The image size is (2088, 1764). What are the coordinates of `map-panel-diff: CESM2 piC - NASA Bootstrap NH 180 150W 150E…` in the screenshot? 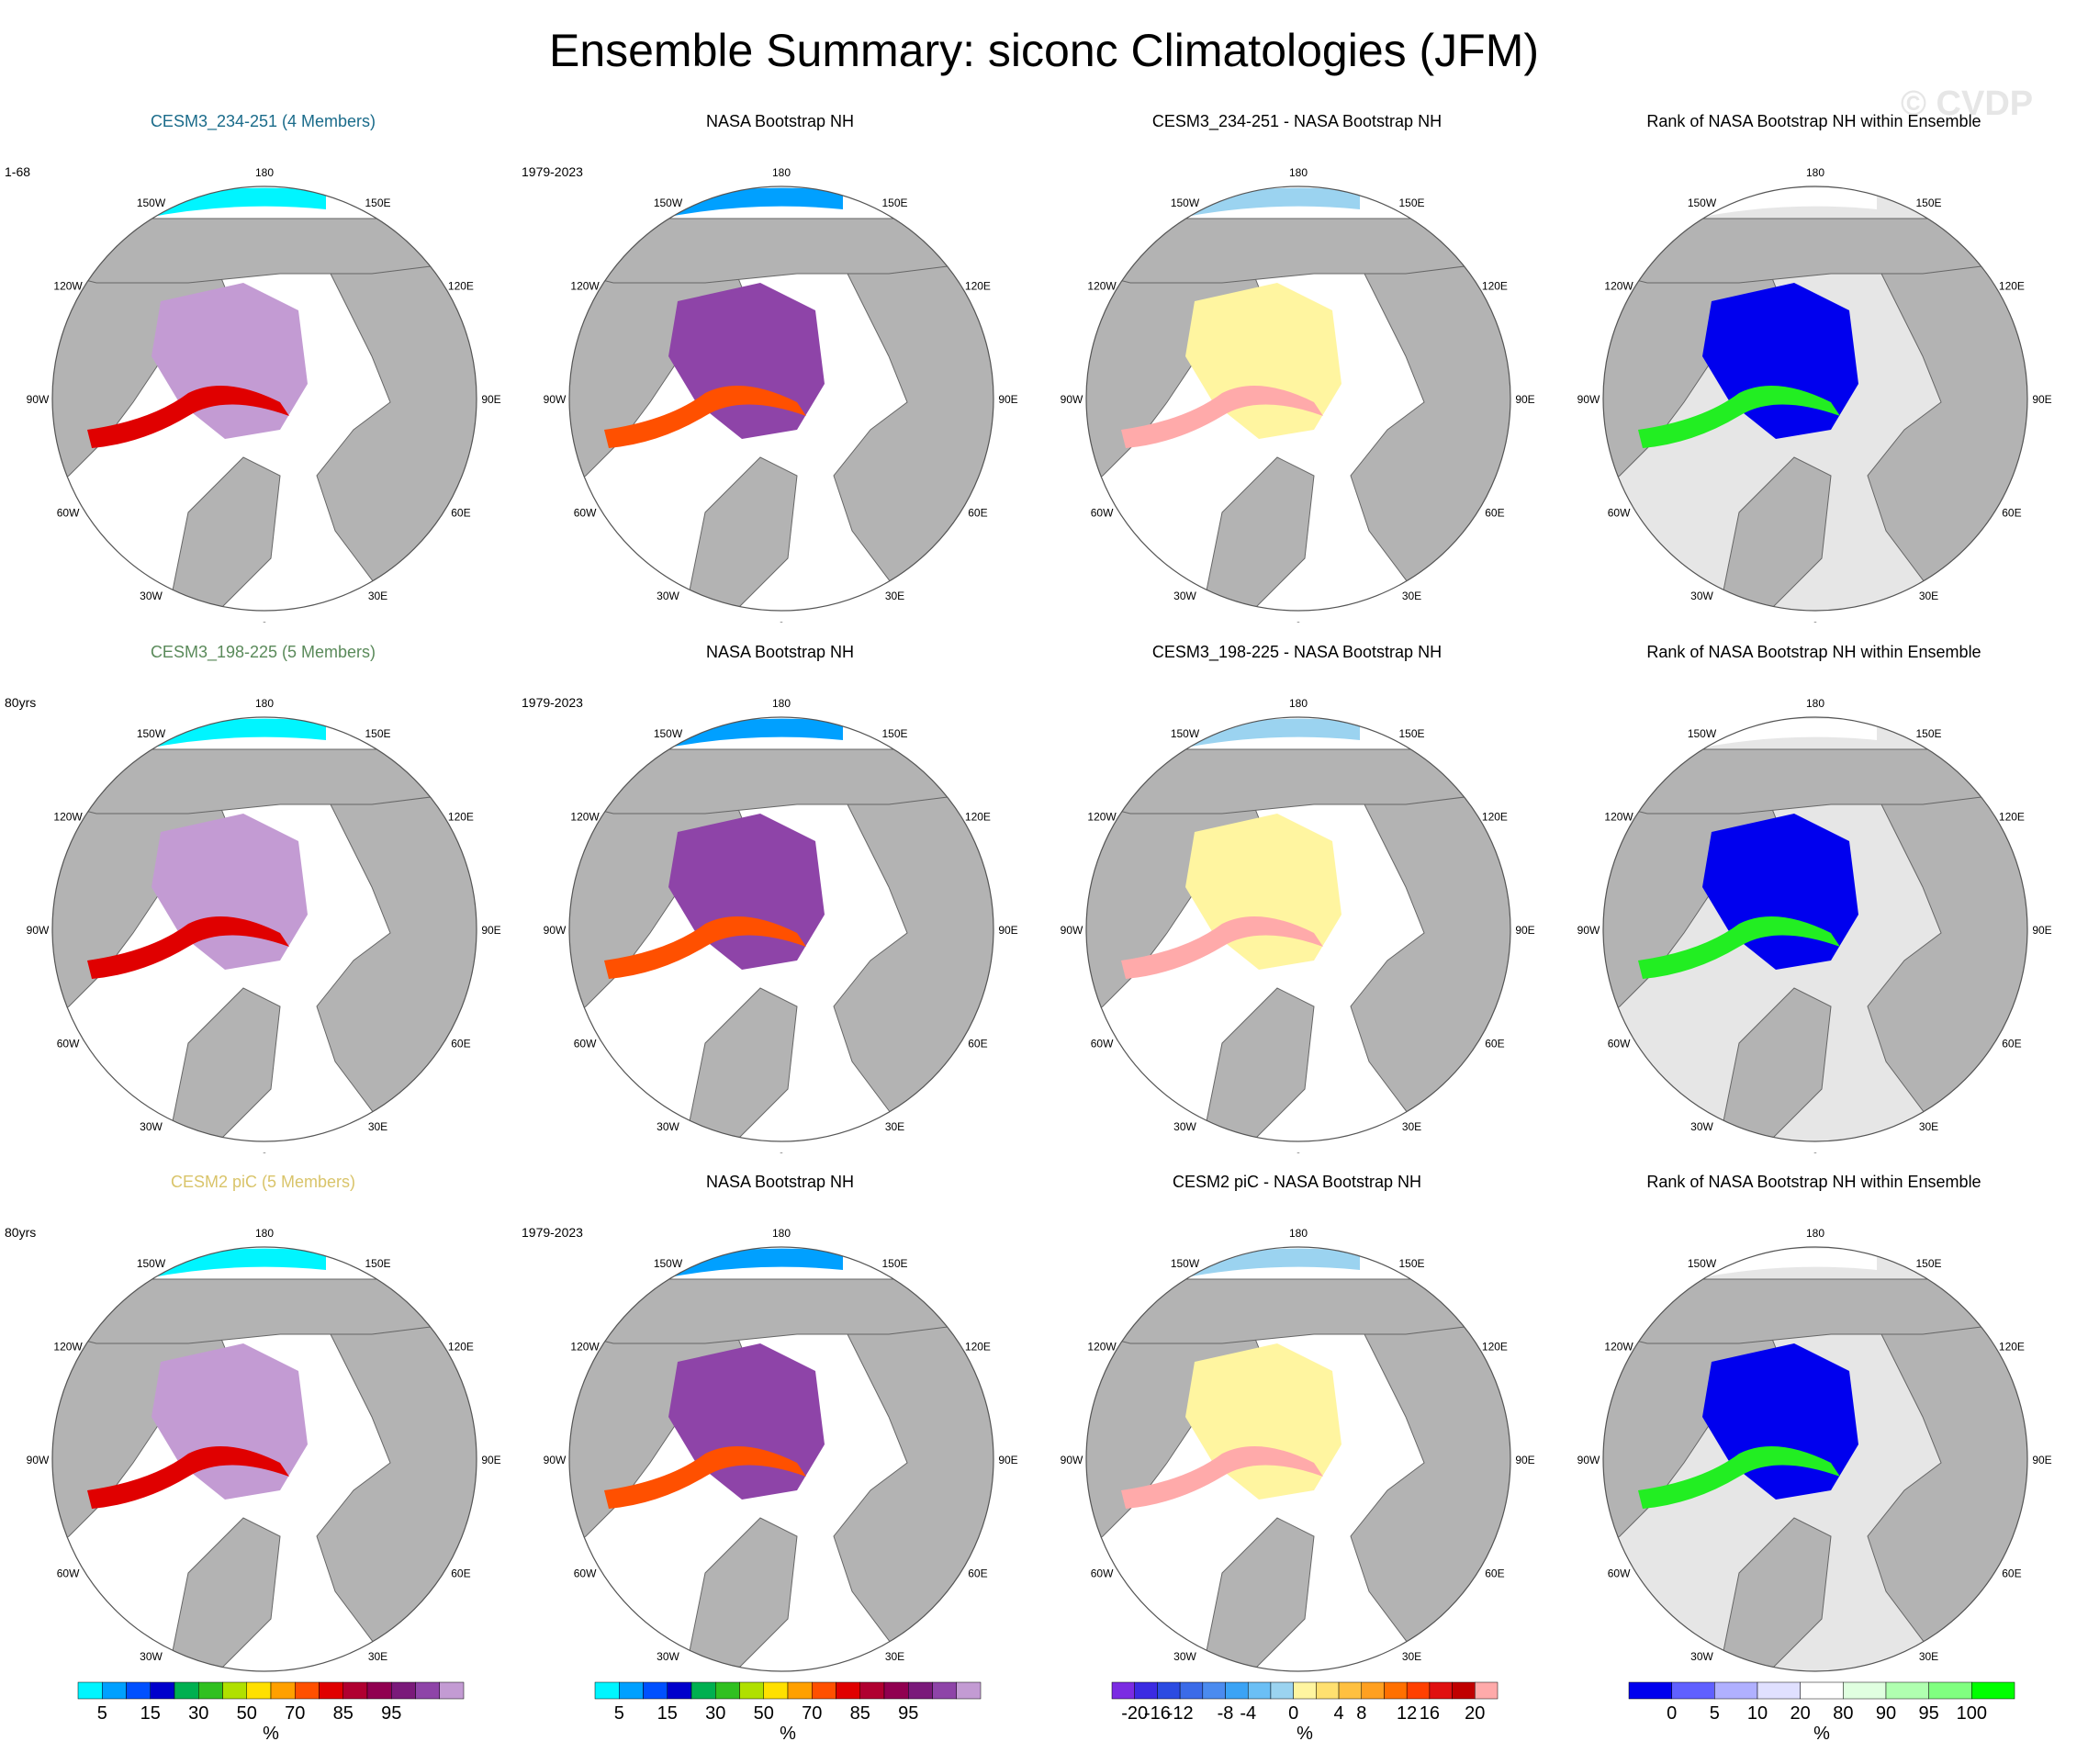 It's located at (1296, 1430).